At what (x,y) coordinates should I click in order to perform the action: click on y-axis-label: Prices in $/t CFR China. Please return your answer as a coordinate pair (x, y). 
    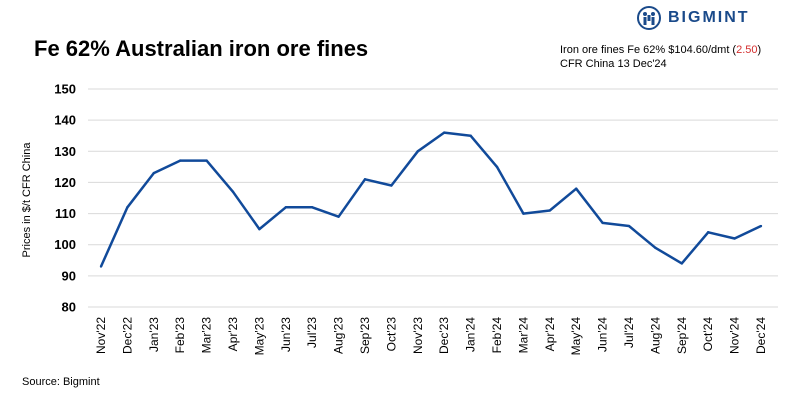
    Looking at the image, I should click on (27, 200).